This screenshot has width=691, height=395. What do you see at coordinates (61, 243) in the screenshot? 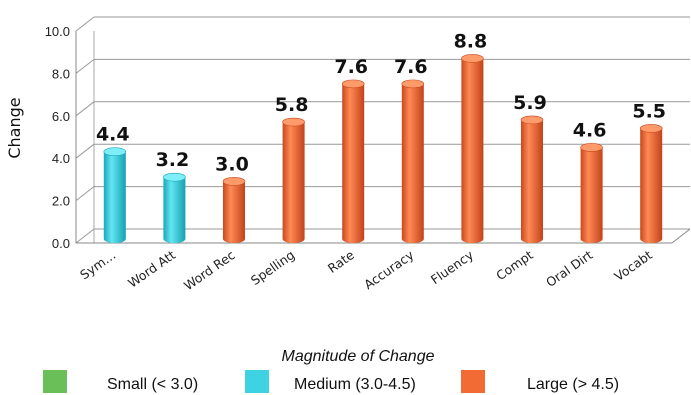
I see `y-tick-label: 0.0` at bounding box center [61, 243].